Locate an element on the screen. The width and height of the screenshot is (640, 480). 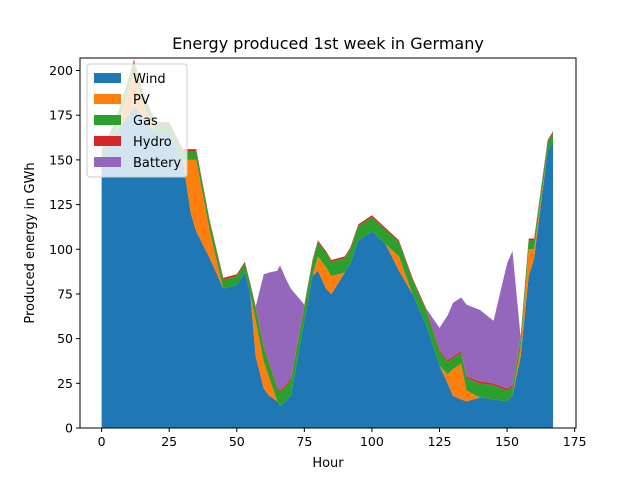
y-tick-label: 125 is located at coordinates (61, 204).